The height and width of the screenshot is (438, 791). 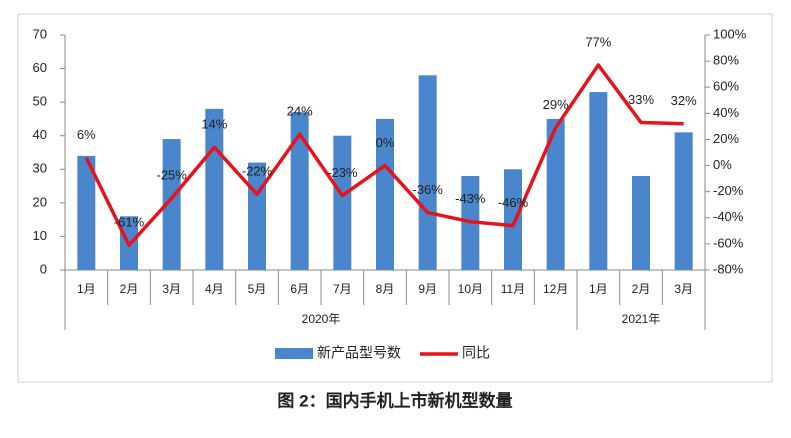 I want to click on y-tick-label: 70, so click(x=40, y=33).